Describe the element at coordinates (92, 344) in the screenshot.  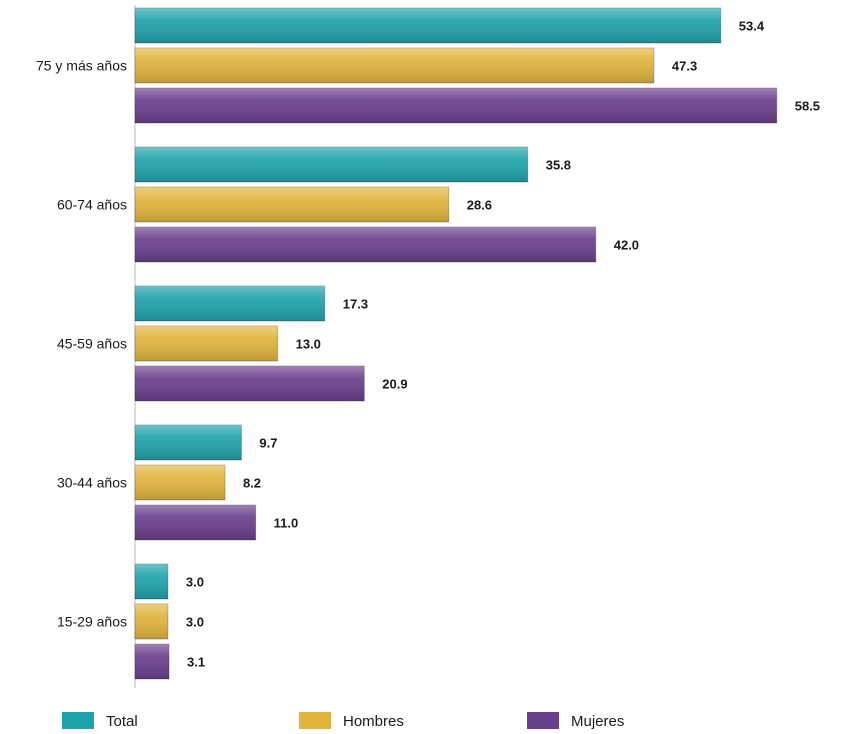
I see `category-label: 45-59 años` at that location.